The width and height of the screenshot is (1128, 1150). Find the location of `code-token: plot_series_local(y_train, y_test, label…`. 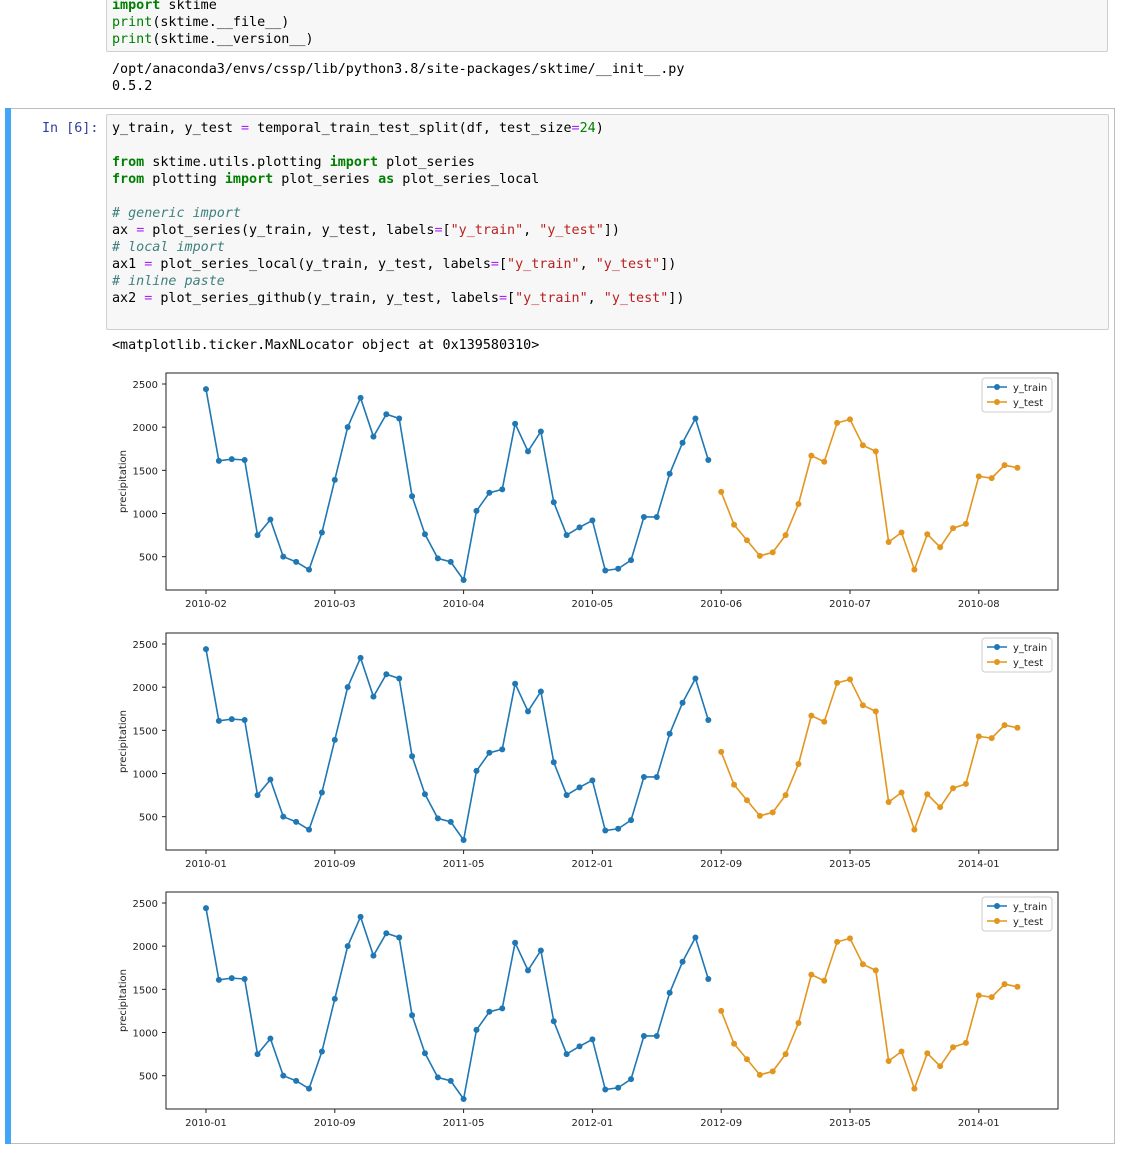

code-token: plot_series_local(y_train, y_test, label… is located at coordinates (321, 264).